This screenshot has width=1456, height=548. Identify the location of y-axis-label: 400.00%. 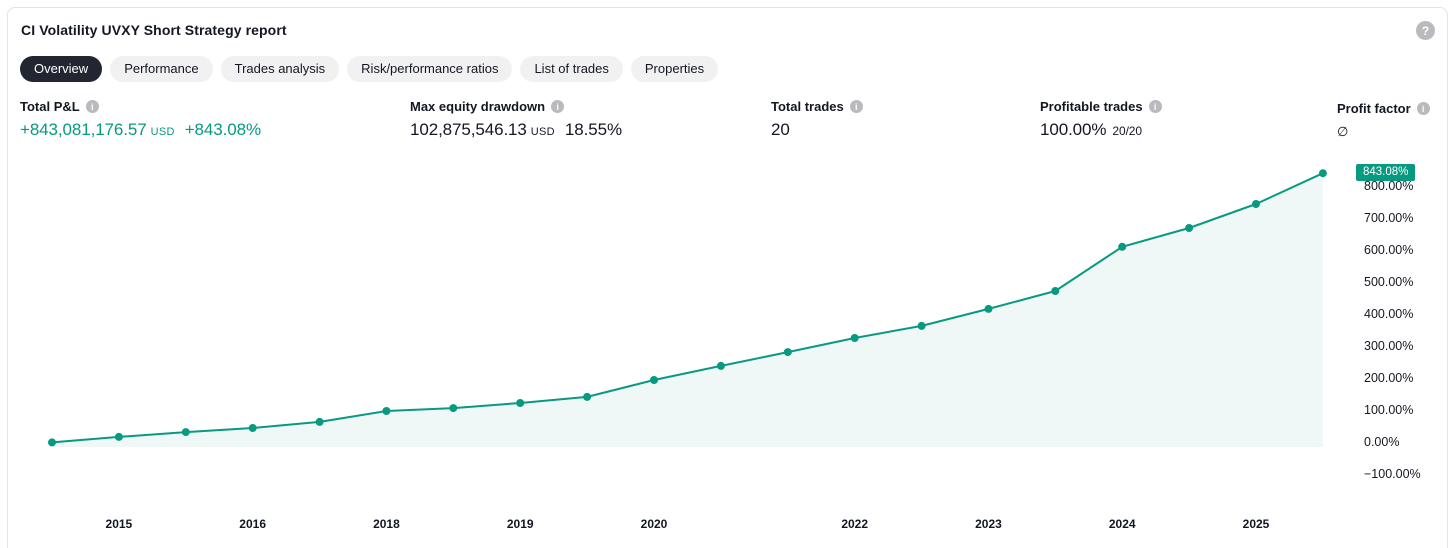
(1389, 314).